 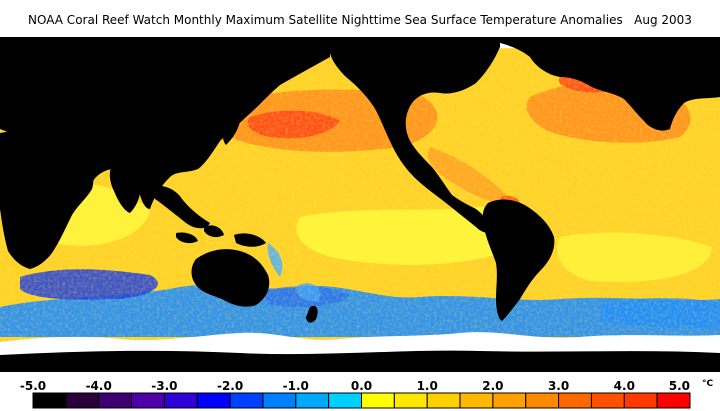 What do you see at coordinates (296, 386) in the screenshot?
I see `scale-tick-label: -1.0` at bounding box center [296, 386].